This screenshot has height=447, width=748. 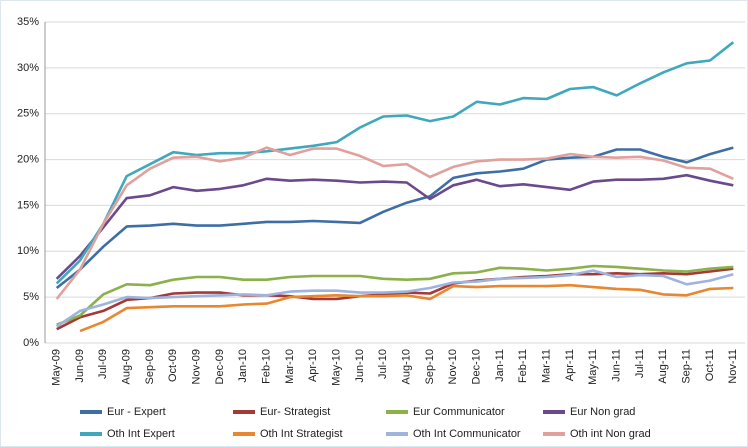 I want to click on y-tick-label: 25%, so click(x=28, y=114).